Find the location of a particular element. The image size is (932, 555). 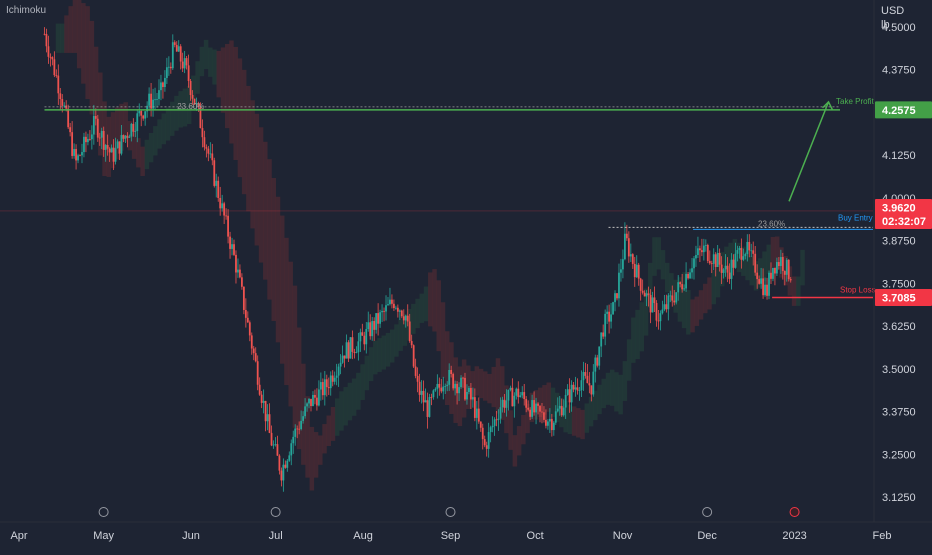

currency-code: USD is located at coordinates (893, 11).